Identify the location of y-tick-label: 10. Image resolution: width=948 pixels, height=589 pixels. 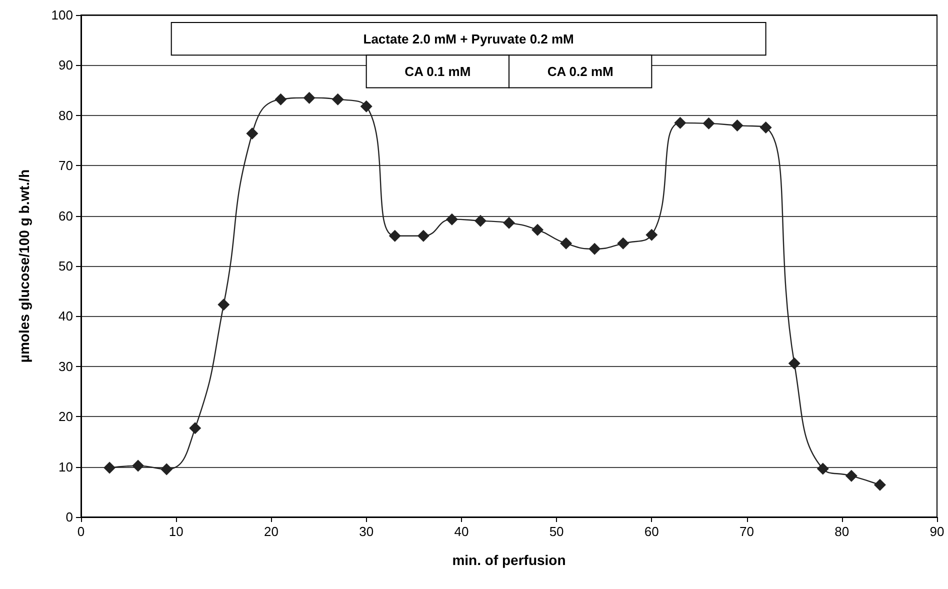
(65, 466).